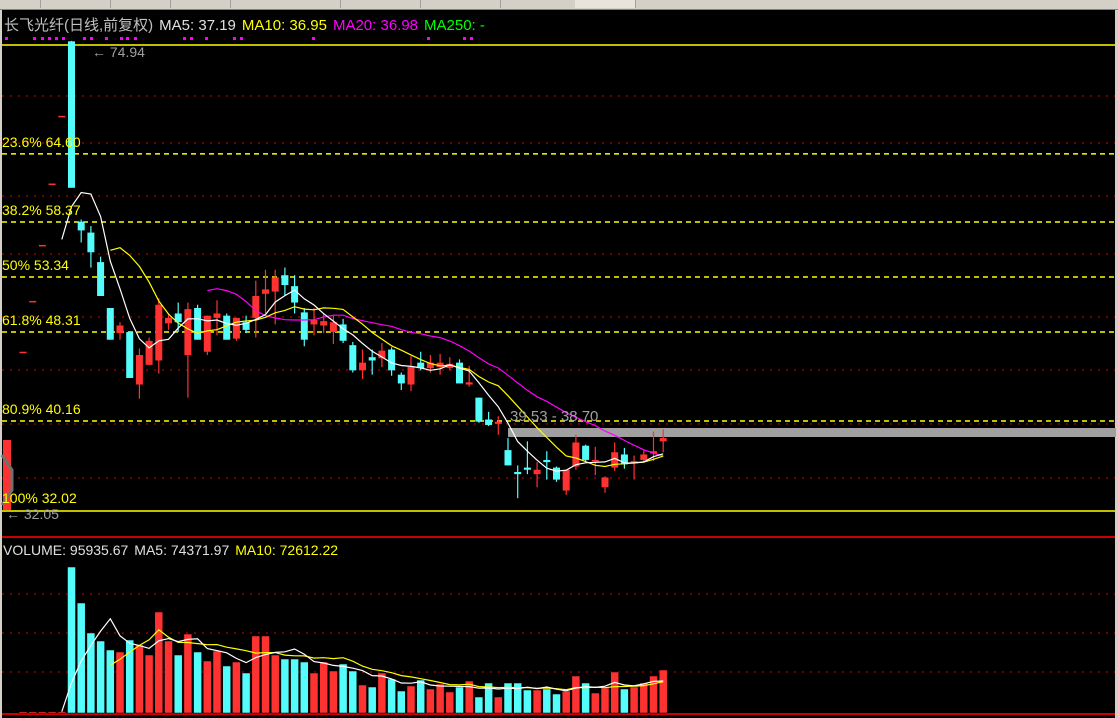 Image resolution: width=1118 pixels, height=718 pixels. Describe the element at coordinates (79, 25) in the screenshot. I see `stock-title: 长飞光纤(日线,前复权)` at that location.